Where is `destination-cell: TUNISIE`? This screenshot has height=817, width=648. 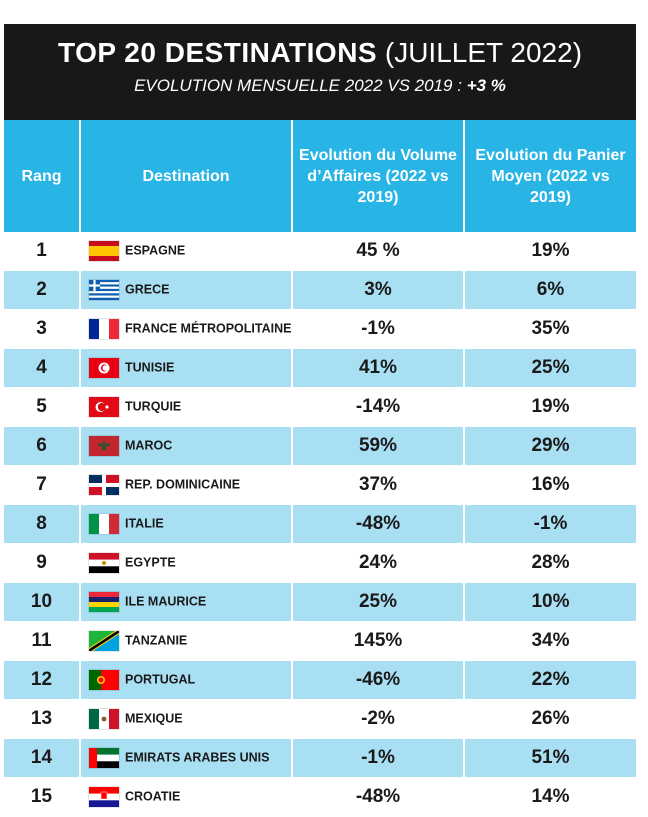 destination-cell: TUNISIE is located at coordinates (186, 368).